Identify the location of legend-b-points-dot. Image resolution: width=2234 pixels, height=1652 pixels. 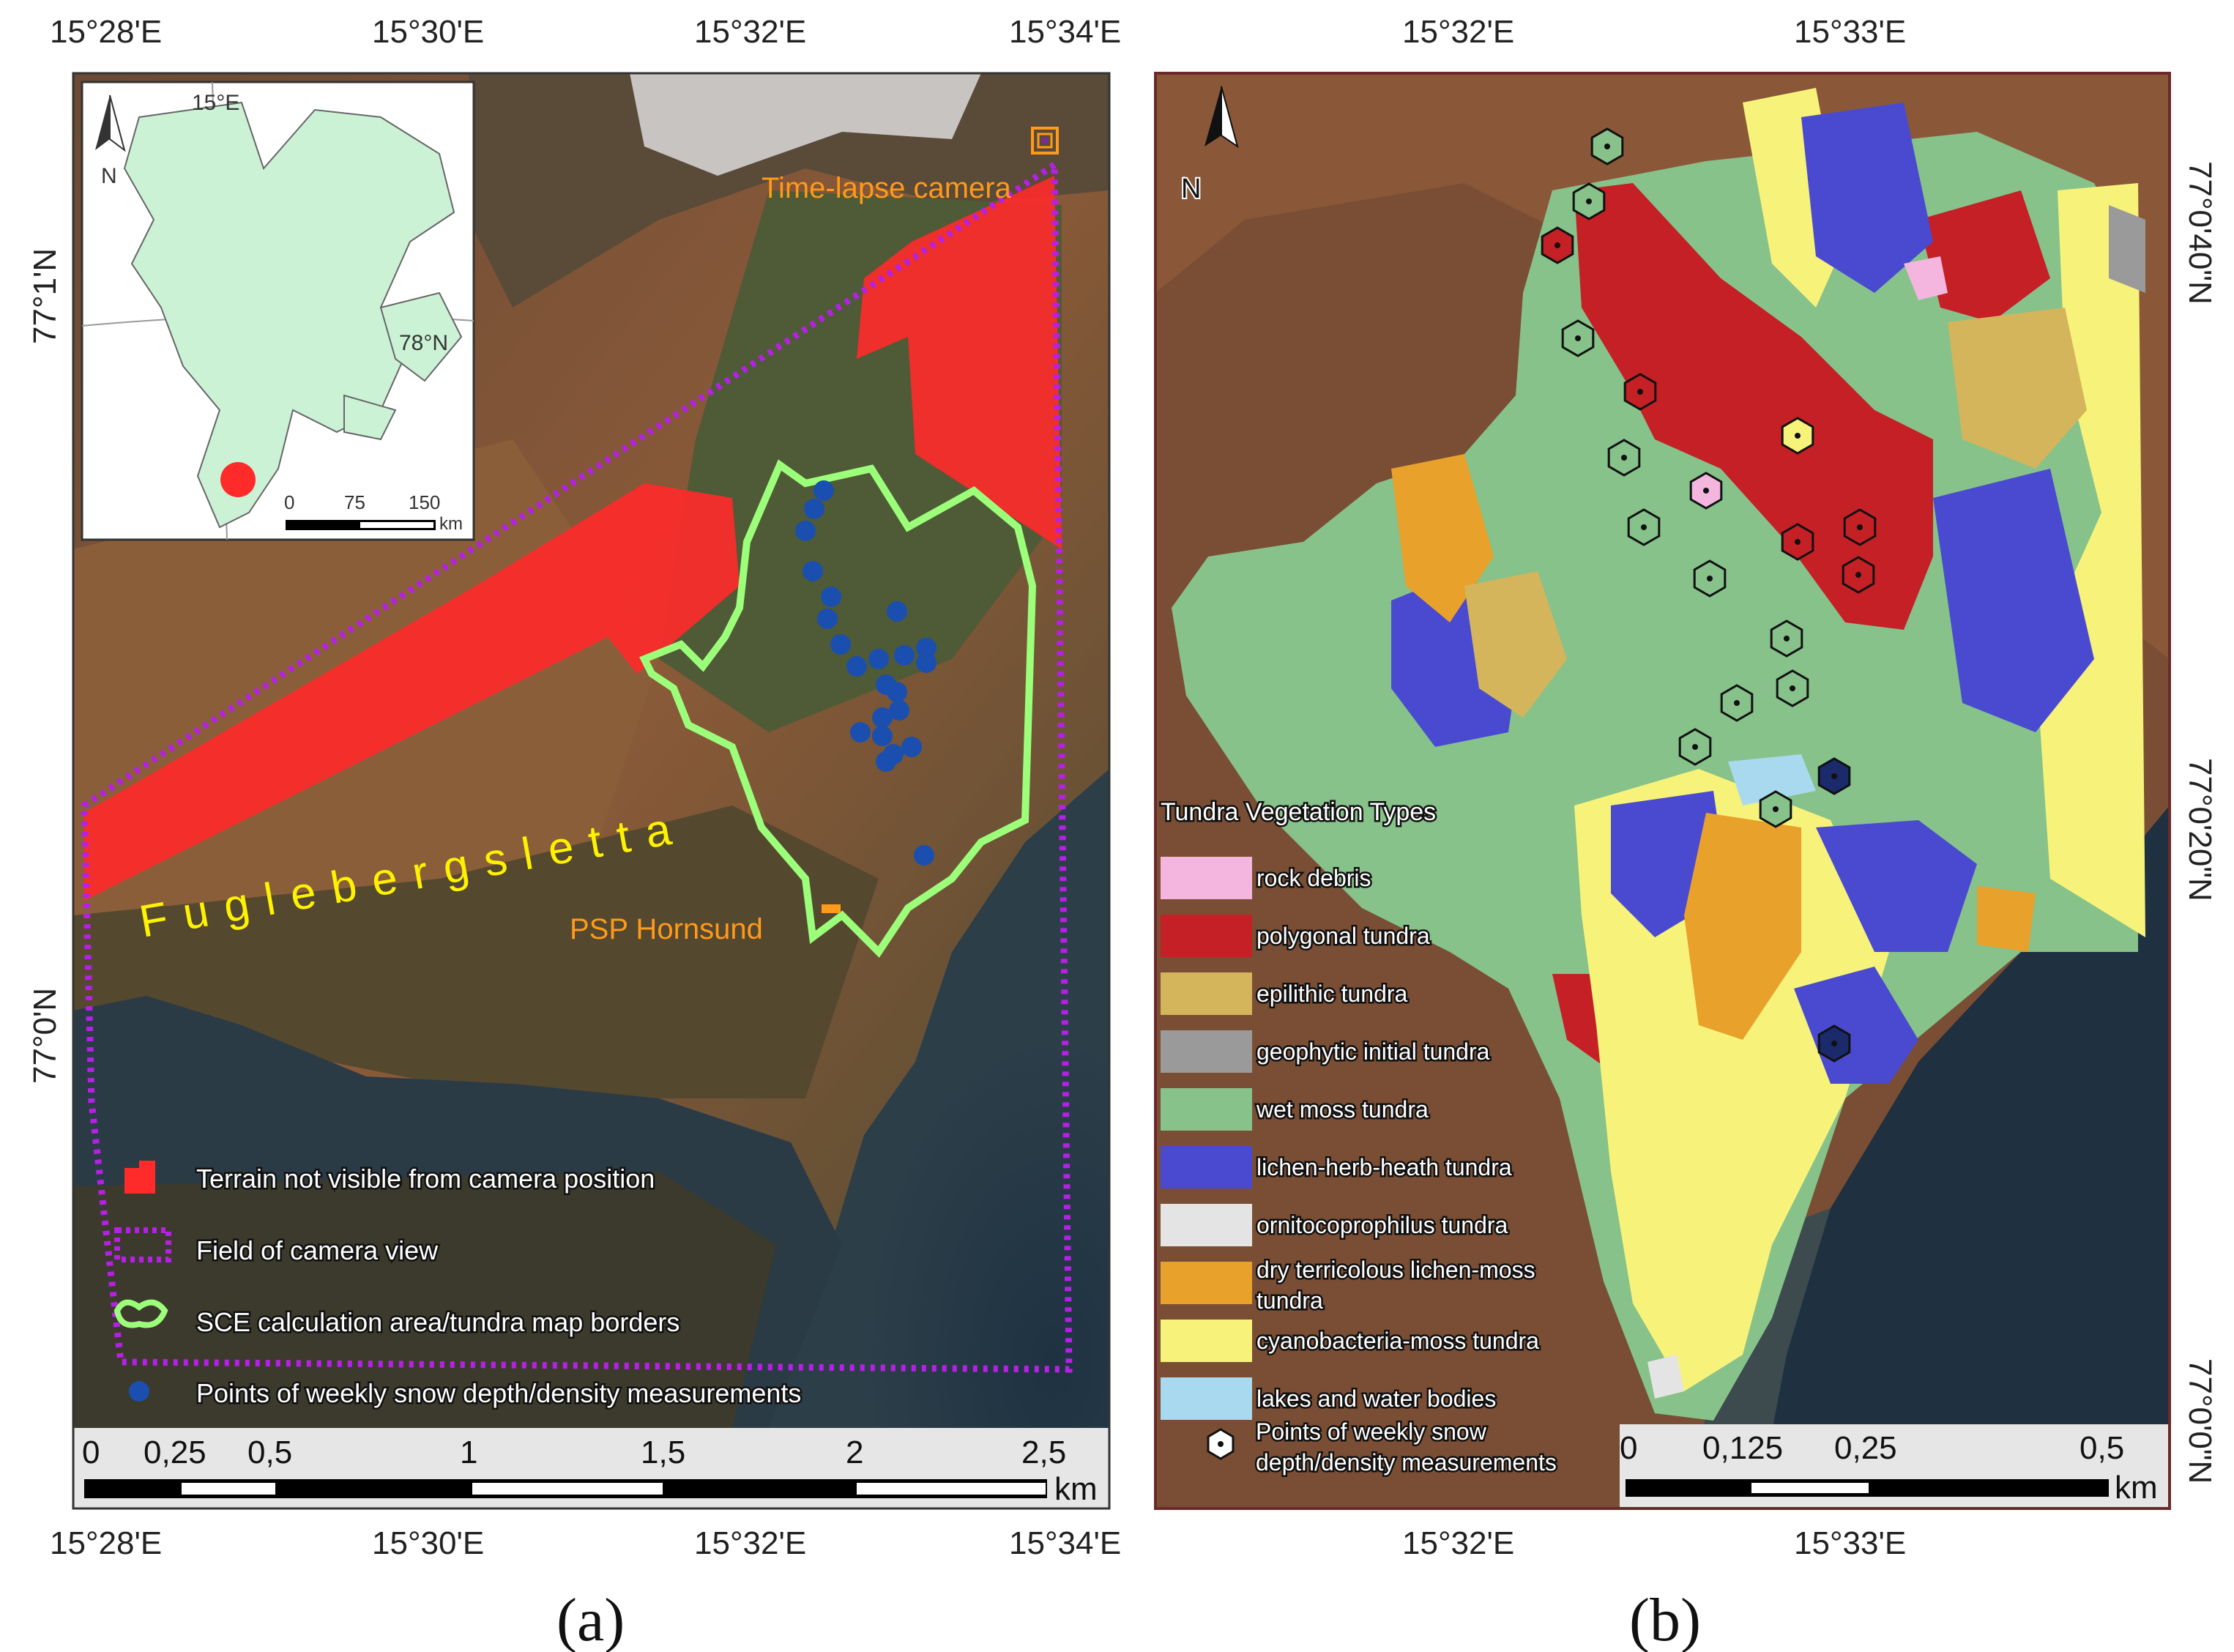
(1221, 1444).